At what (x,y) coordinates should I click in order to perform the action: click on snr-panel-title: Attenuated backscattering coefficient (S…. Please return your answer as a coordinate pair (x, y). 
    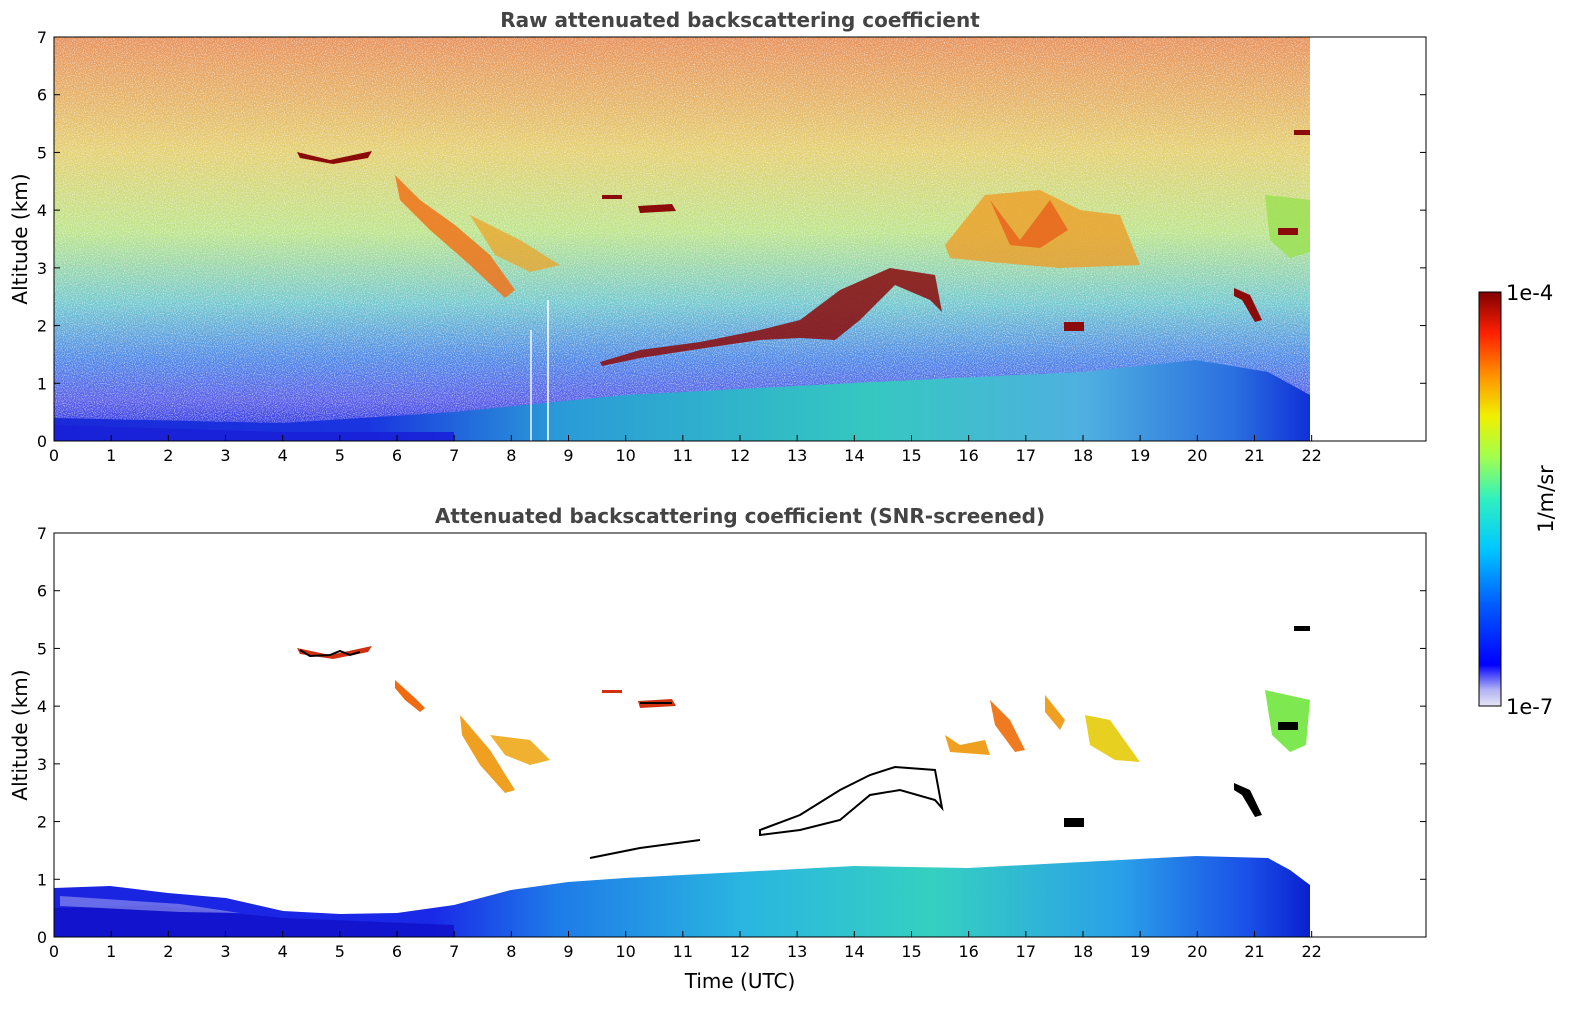
    Looking at the image, I should click on (740, 516).